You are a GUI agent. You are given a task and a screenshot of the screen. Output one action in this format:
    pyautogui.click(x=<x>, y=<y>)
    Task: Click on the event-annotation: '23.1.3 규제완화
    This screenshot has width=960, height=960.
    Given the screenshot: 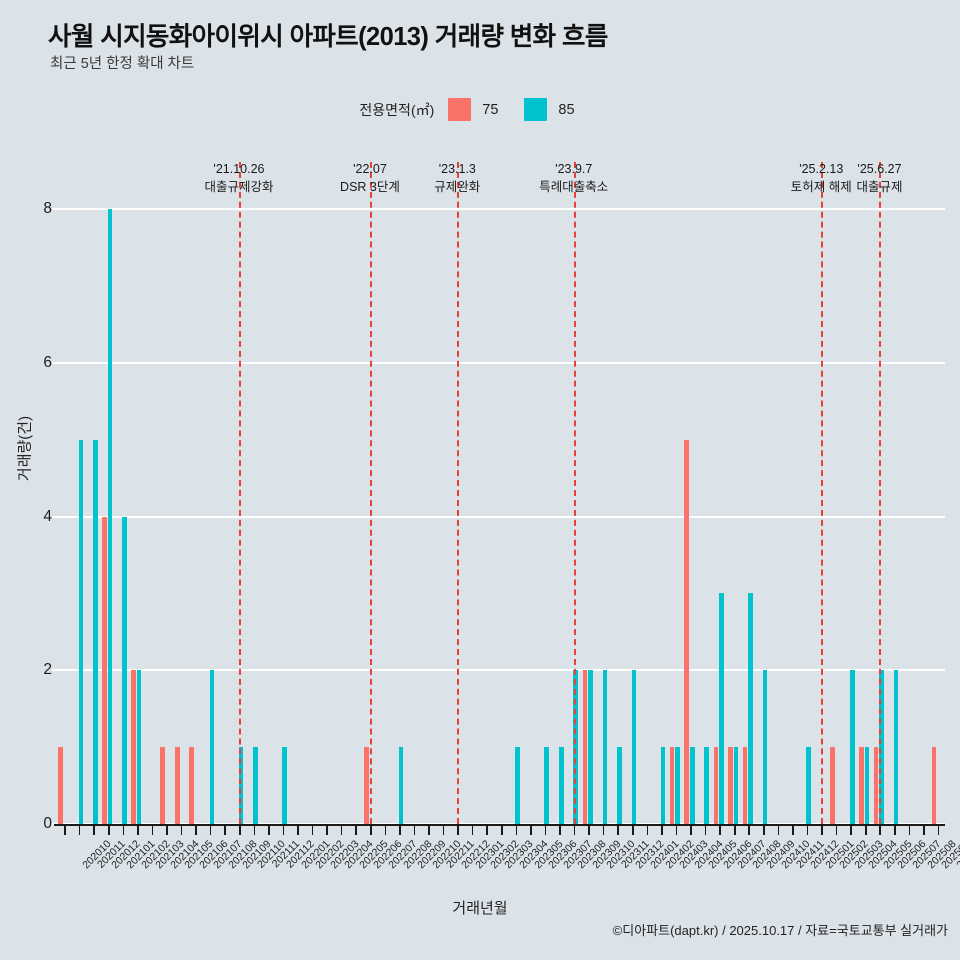 What is the action you would take?
    pyautogui.click(x=457, y=178)
    